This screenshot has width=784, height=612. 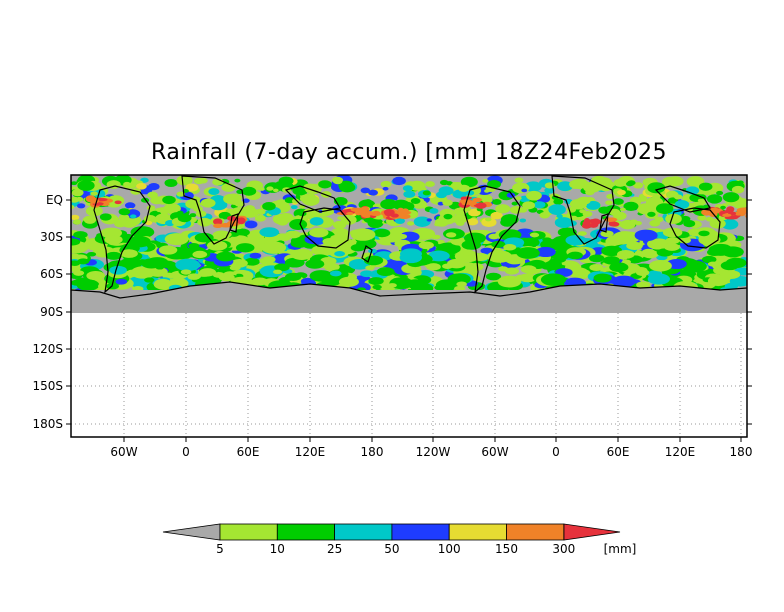 What do you see at coordinates (433, 452) in the screenshot?
I see `lon-tick-label: 120W` at bounding box center [433, 452].